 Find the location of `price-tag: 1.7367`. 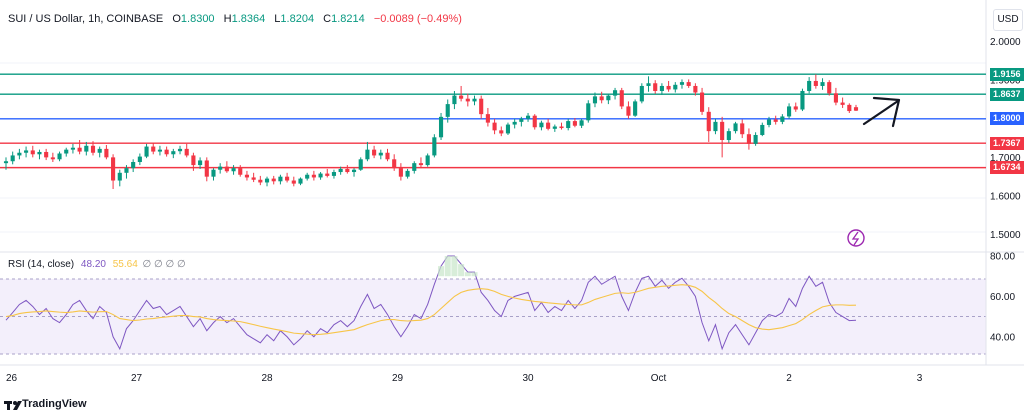

price-tag: 1.7367 is located at coordinates (1007, 143).